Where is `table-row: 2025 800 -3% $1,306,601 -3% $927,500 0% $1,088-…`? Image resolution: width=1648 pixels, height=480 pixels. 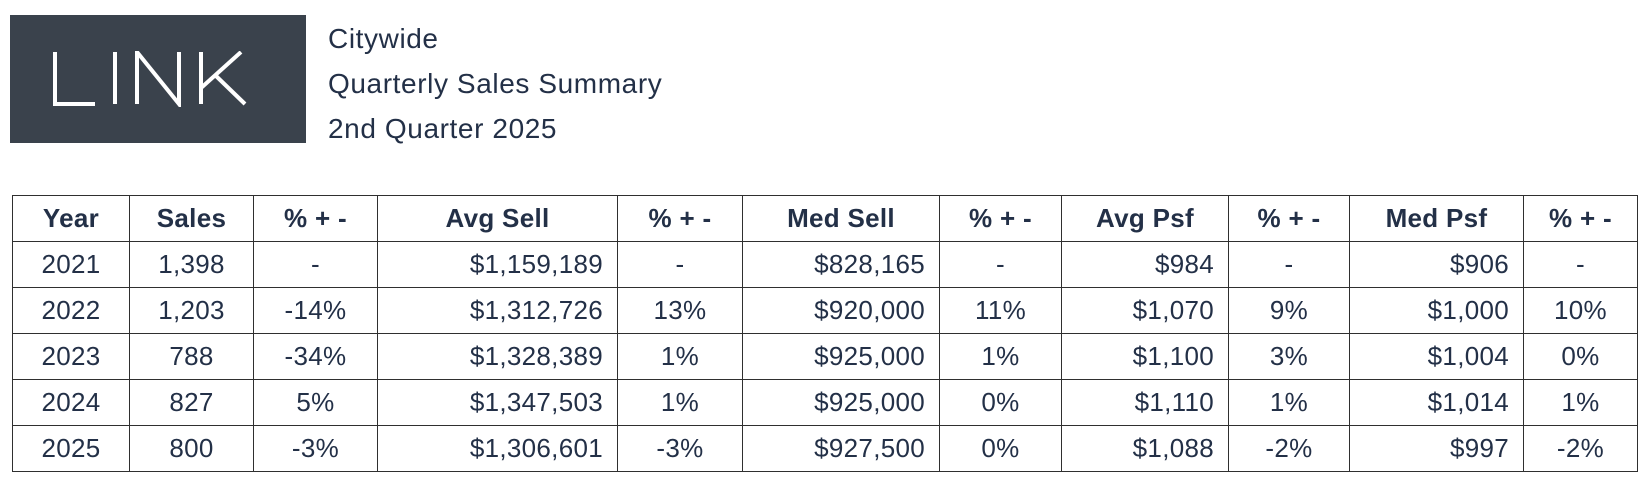 table-row: 2025 800 -3% $1,306,601 -3% $927,500 0% $1,088-… is located at coordinates (825, 448).